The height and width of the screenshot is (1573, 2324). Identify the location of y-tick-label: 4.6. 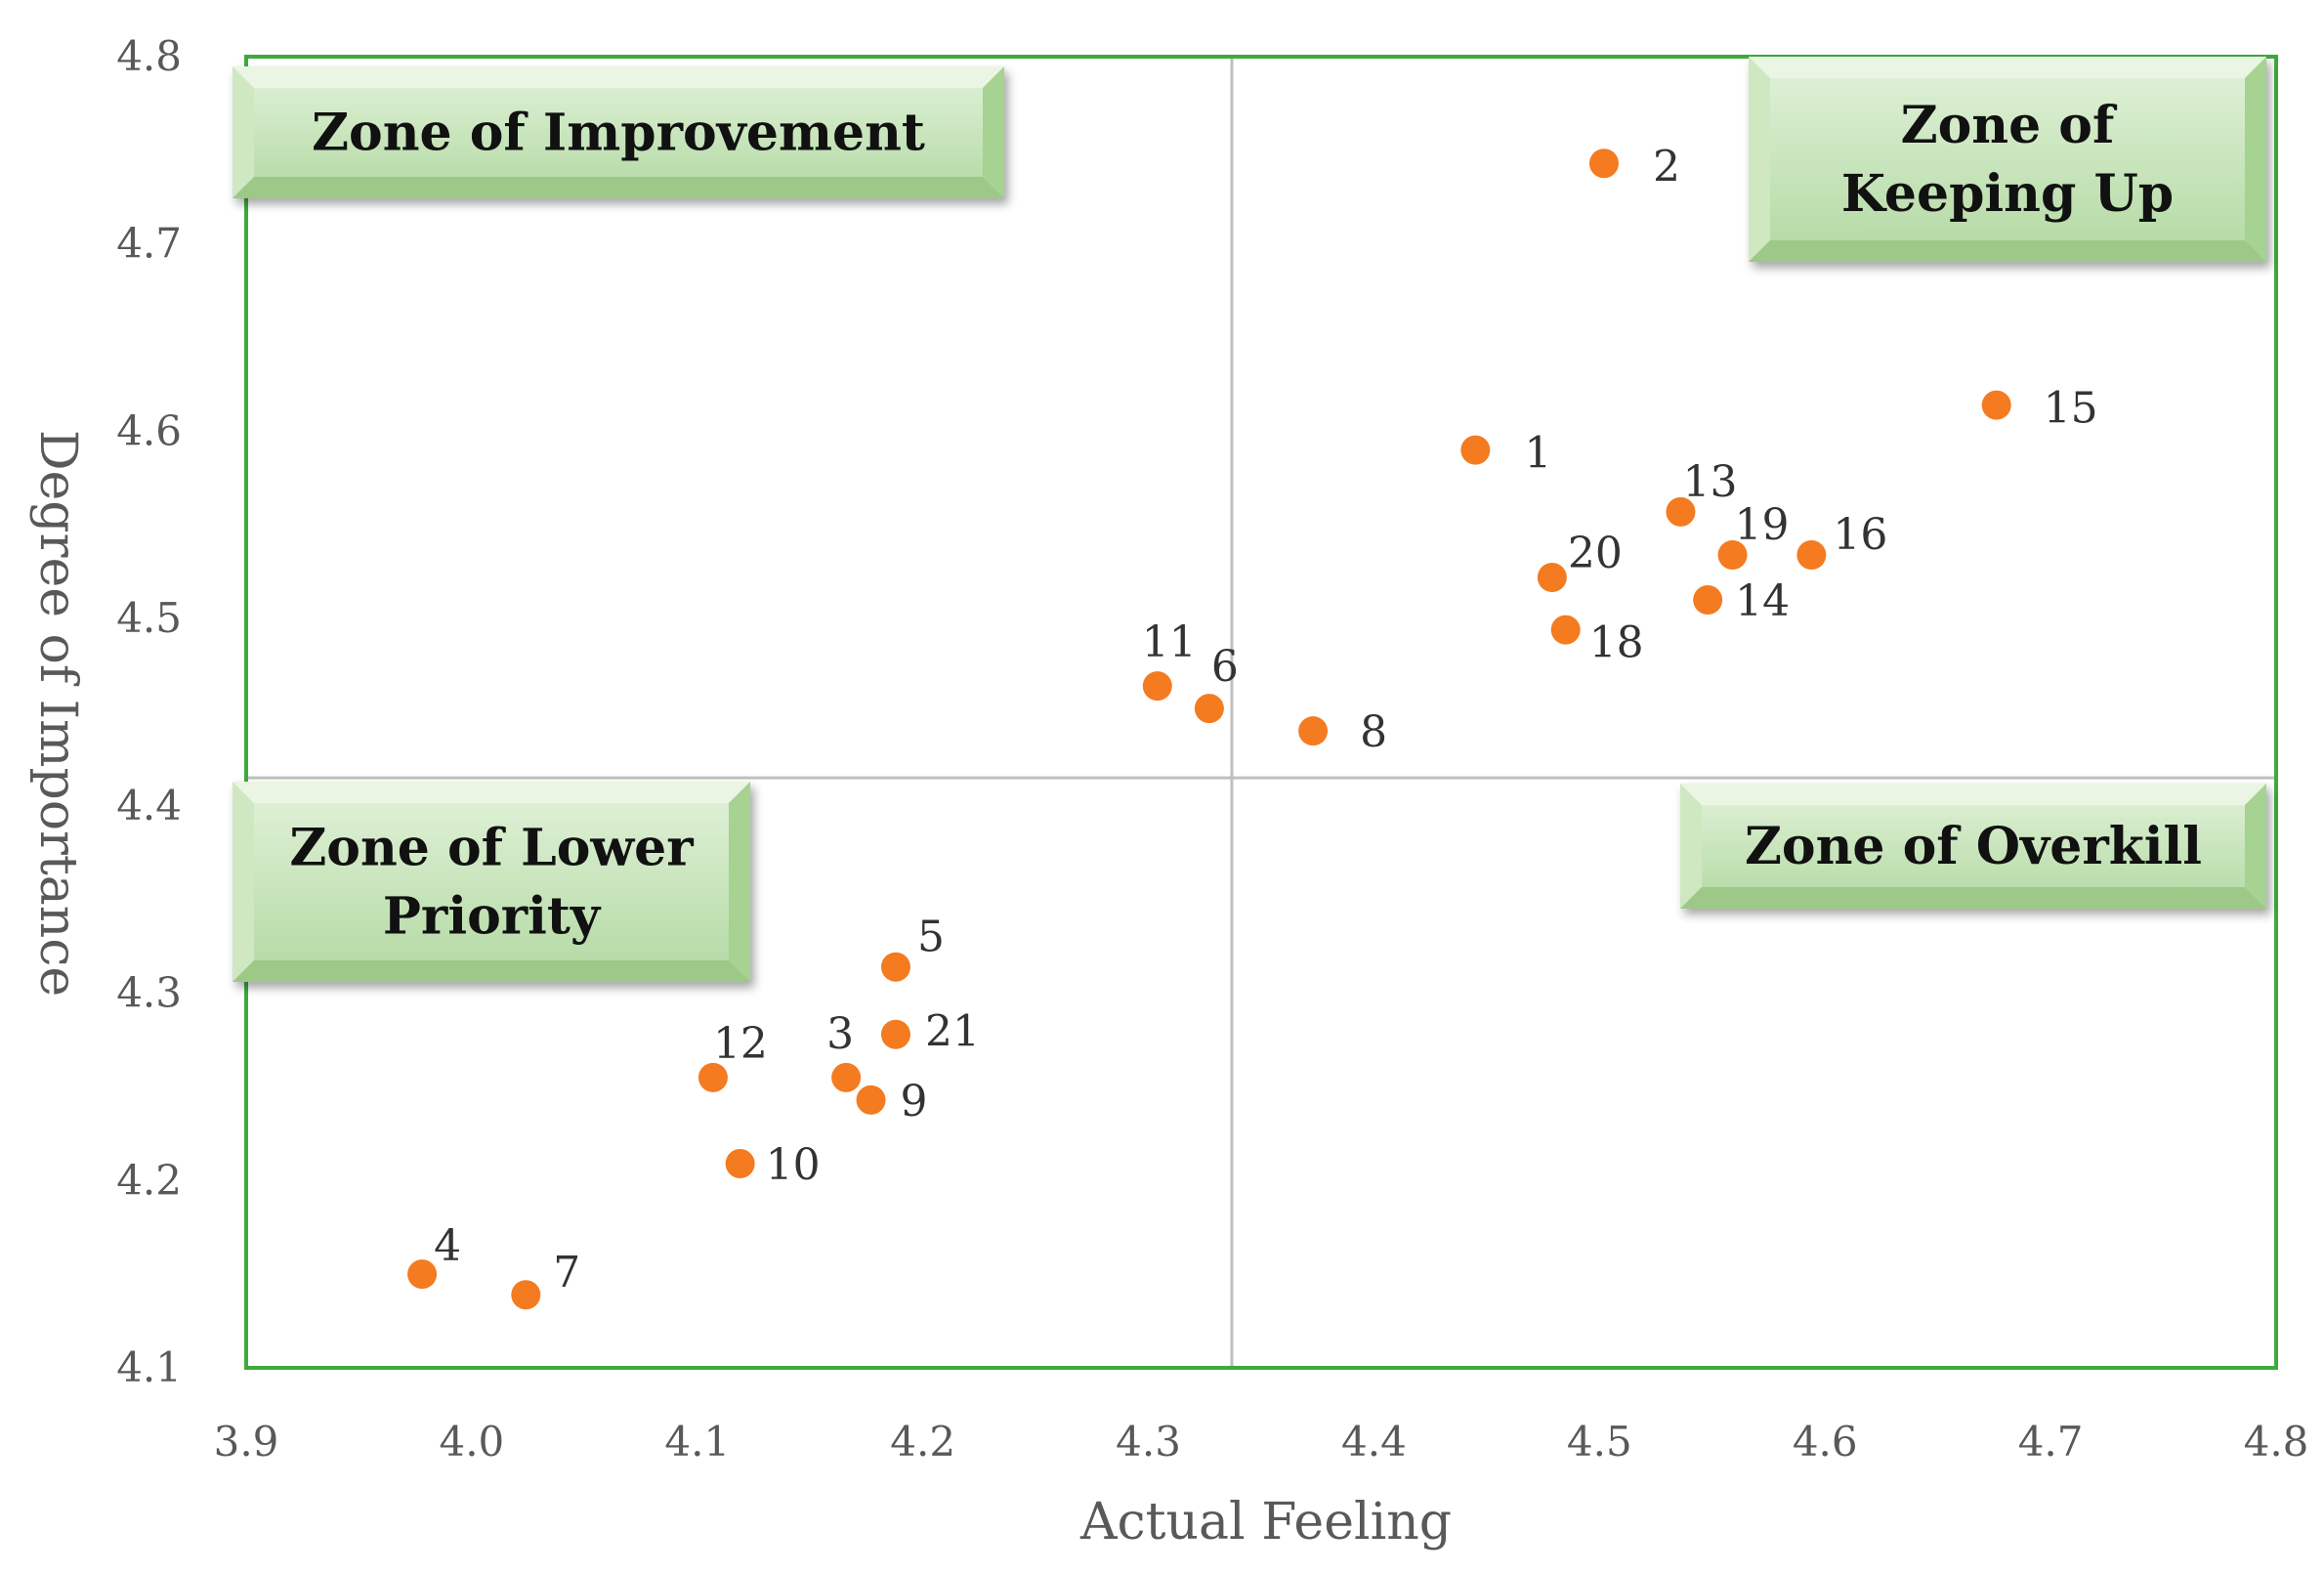
(149, 430).